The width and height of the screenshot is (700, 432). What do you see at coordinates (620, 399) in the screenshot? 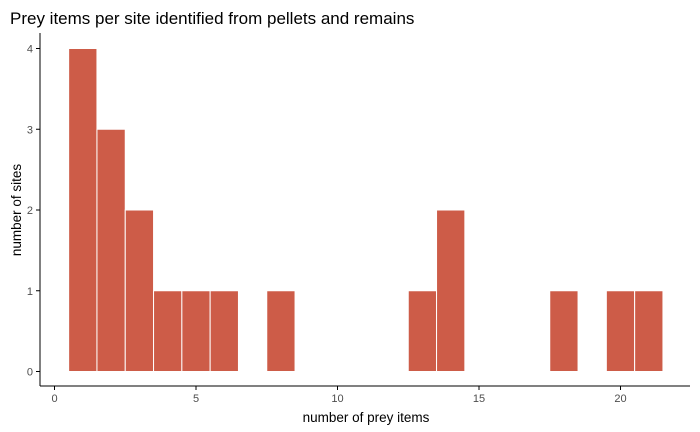
I see `x-tick-label: 20` at bounding box center [620, 399].